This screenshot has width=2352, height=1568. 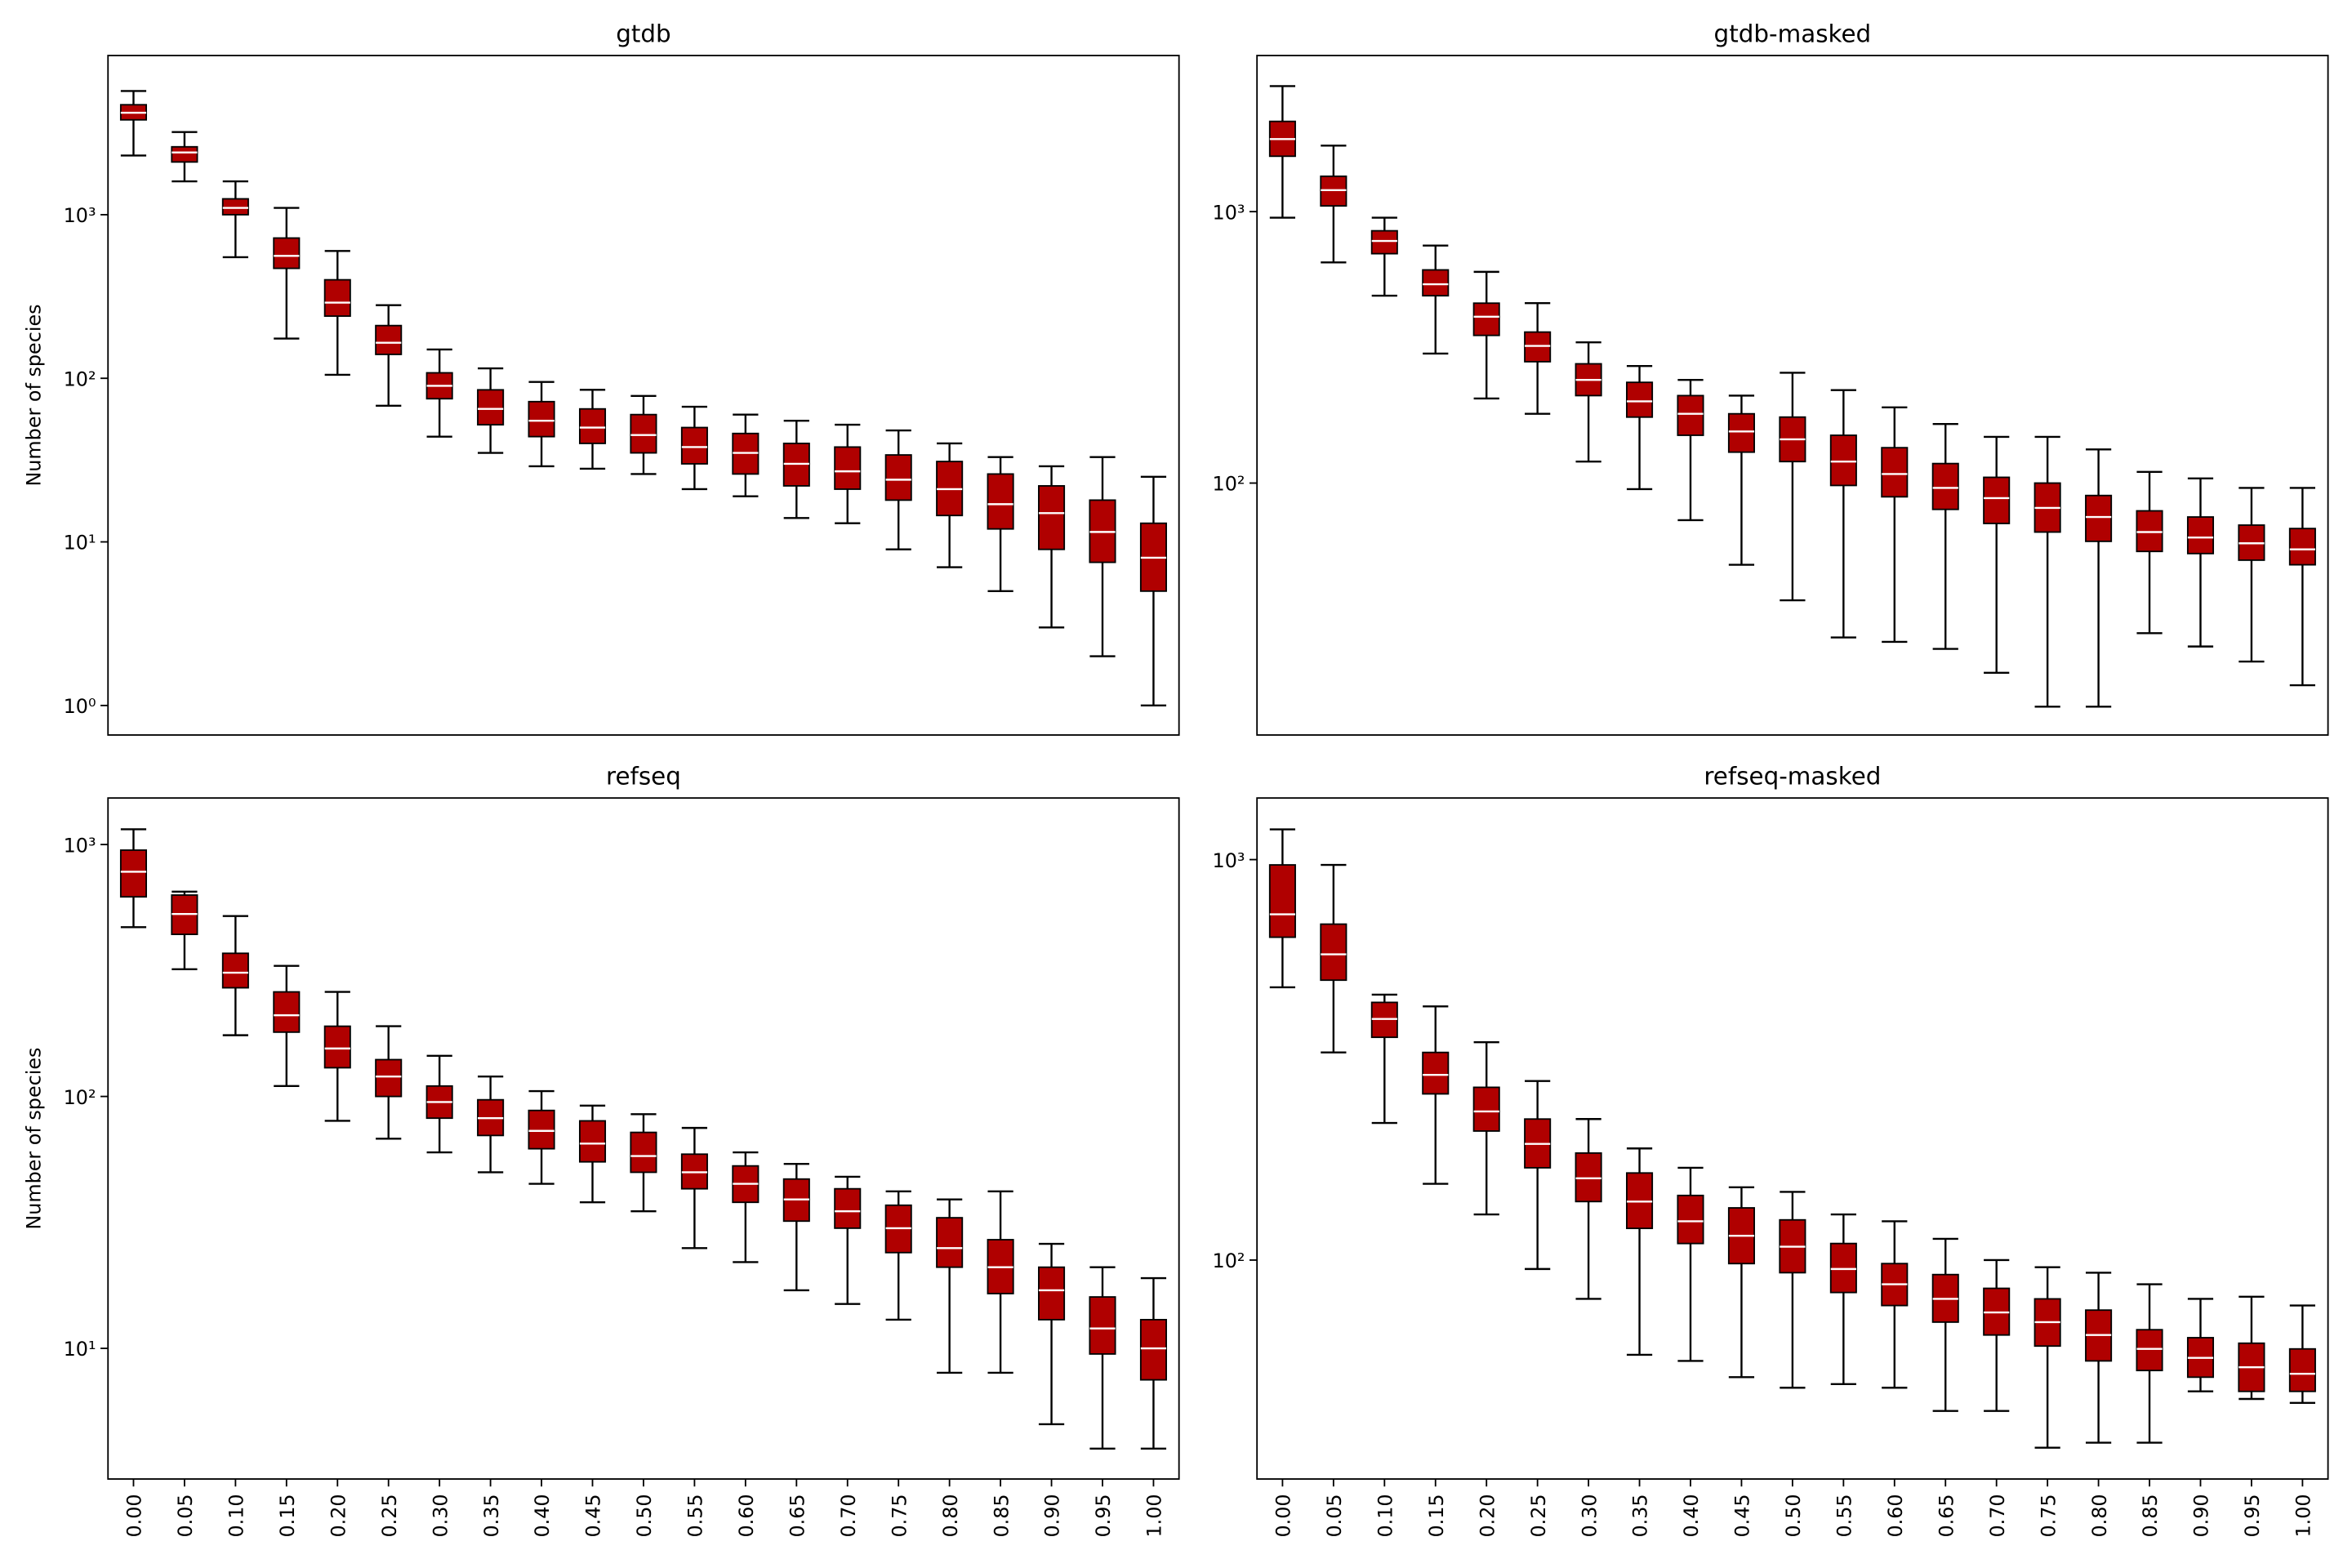 What do you see at coordinates (1793, 33) in the screenshot?
I see `subplot-title: gtdb-masked` at bounding box center [1793, 33].